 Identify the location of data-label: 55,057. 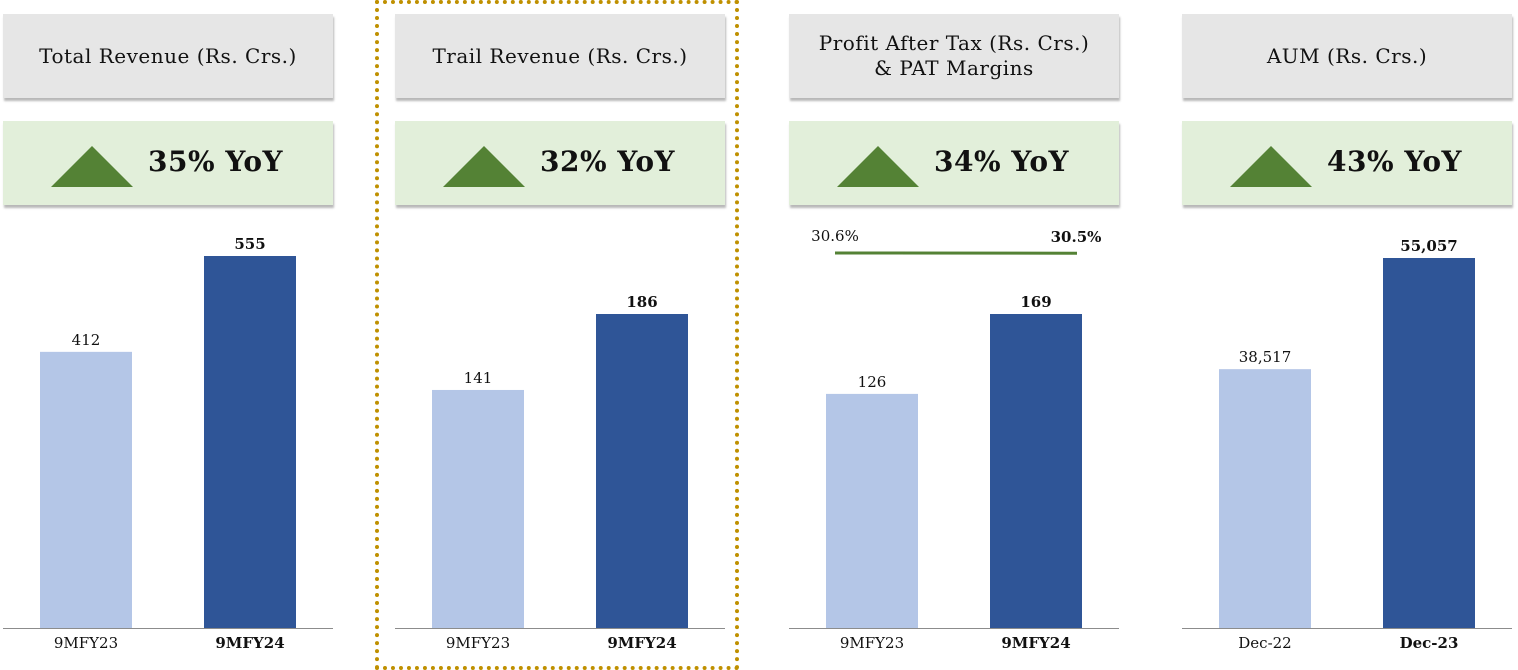
(1428, 246).